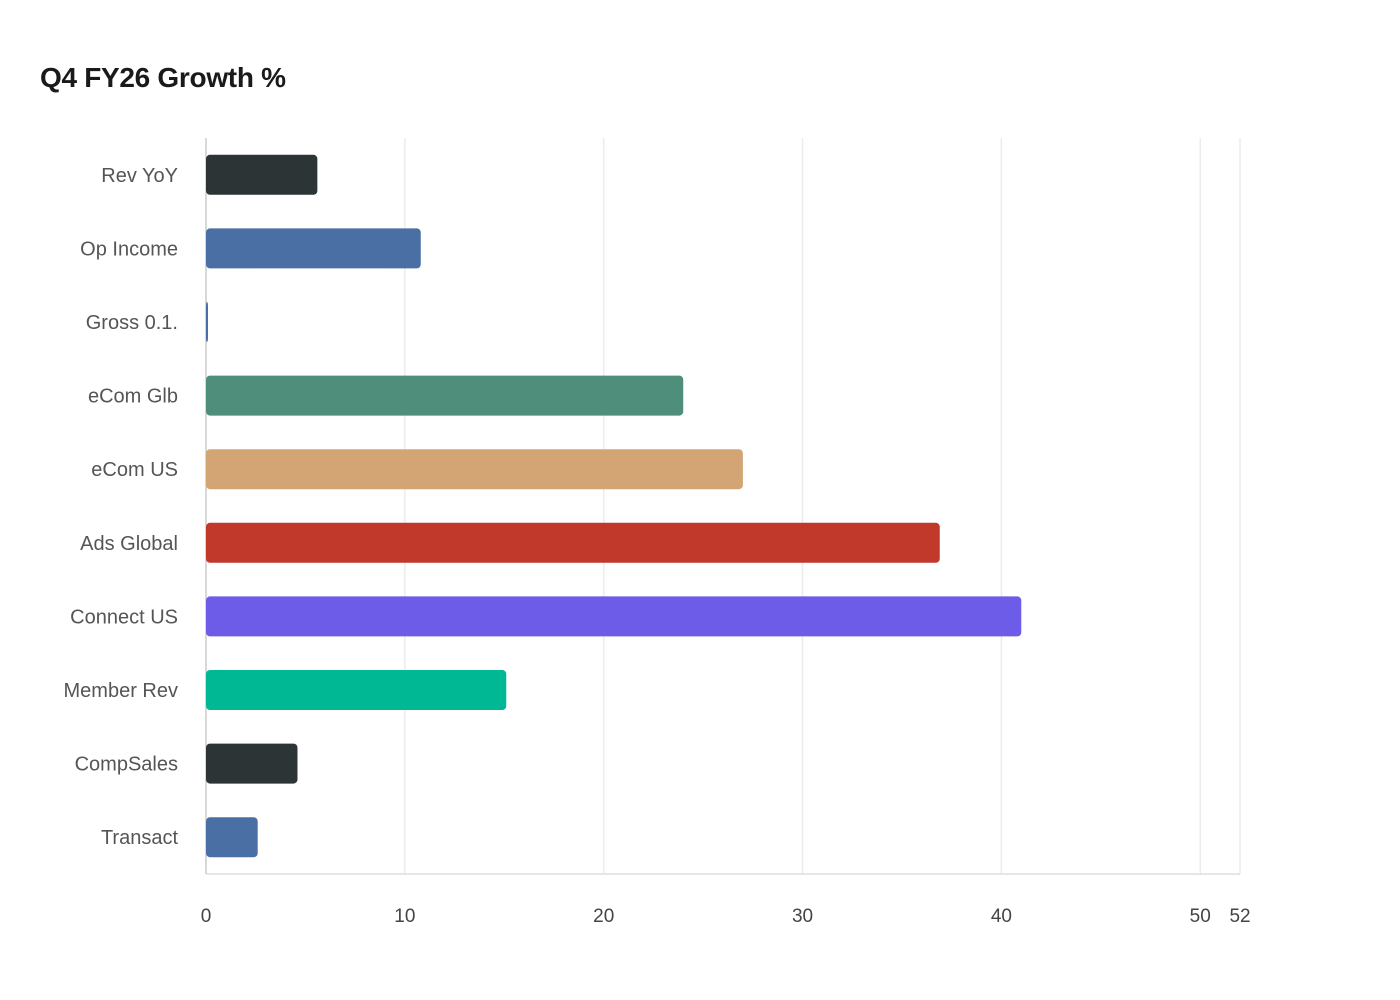 Image resolution: width=1400 pixels, height=1000 pixels. What do you see at coordinates (129, 249) in the screenshot?
I see `y-tick-label: Op Income` at bounding box center [129, 249].